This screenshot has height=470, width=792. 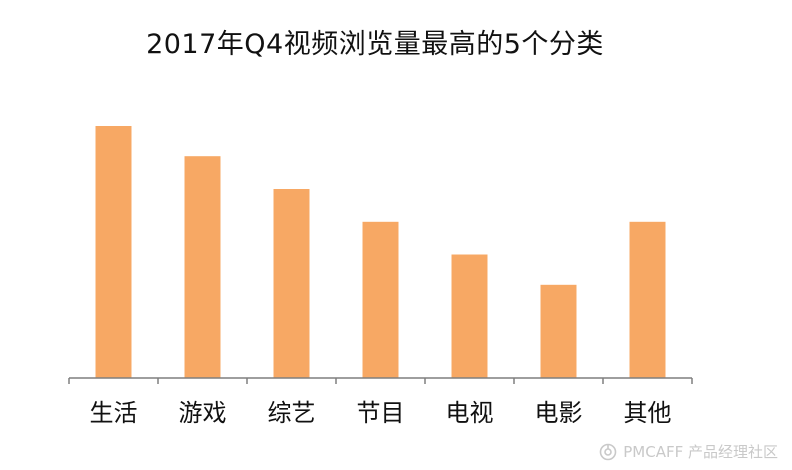 I want to click on x-tick-label: 电影, so click(x=559, y=413).